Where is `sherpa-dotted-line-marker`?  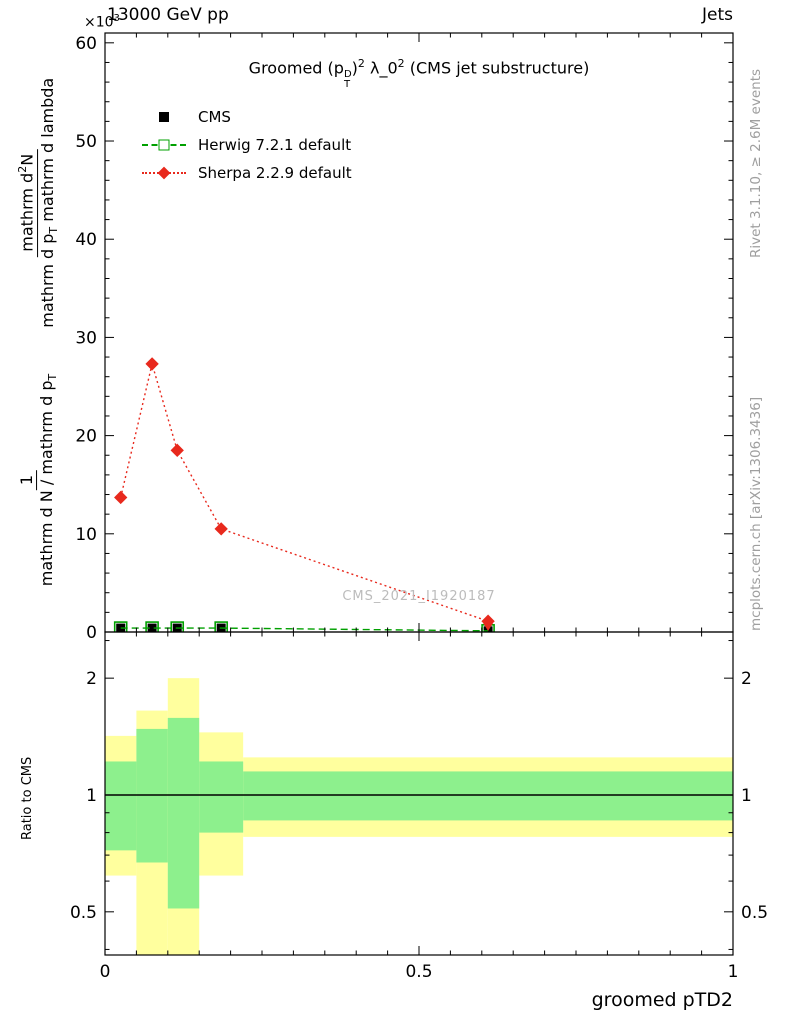
sherpa-dotted-line-marker is located at coordinates (164, 173).